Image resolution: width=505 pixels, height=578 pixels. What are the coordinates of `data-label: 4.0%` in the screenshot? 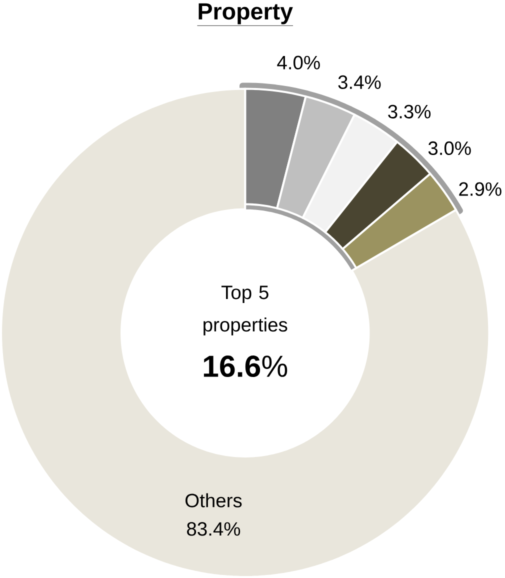 It's located at (298, 63).